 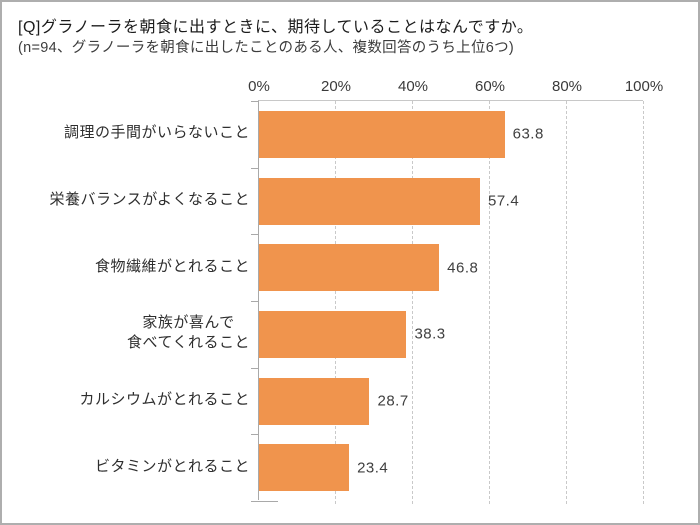 I want to click on x-axis-tick-label: 0%, so click(x=259, y=86).